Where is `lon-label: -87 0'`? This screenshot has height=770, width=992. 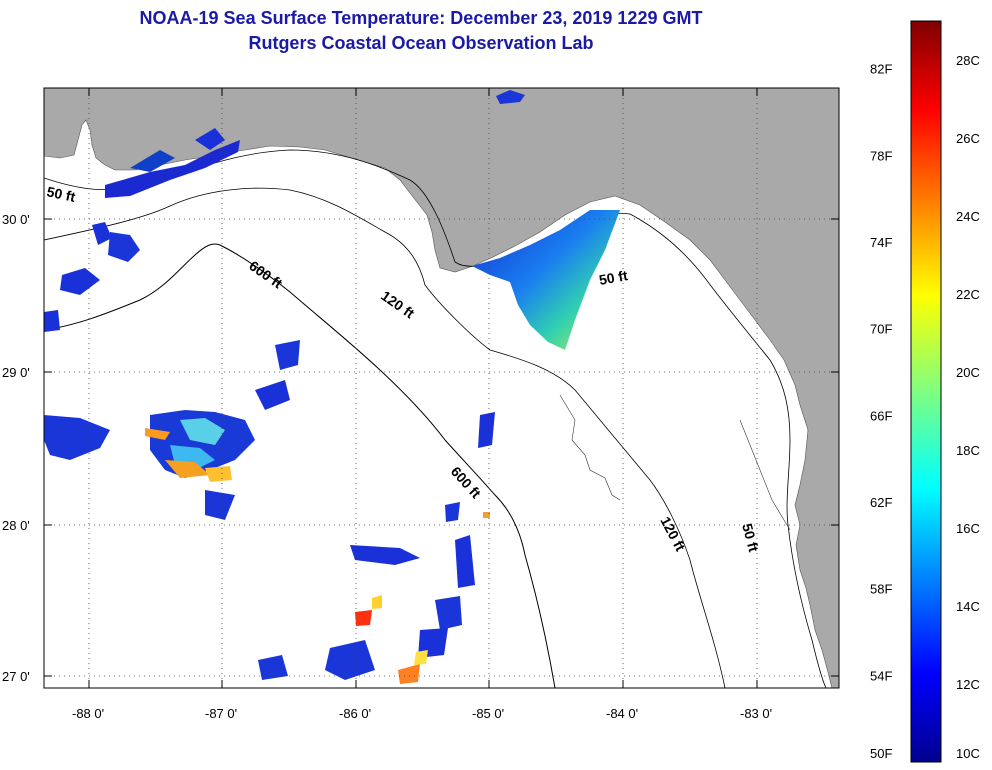 lon-label: -87 0' is located at coordinates (221, 713).